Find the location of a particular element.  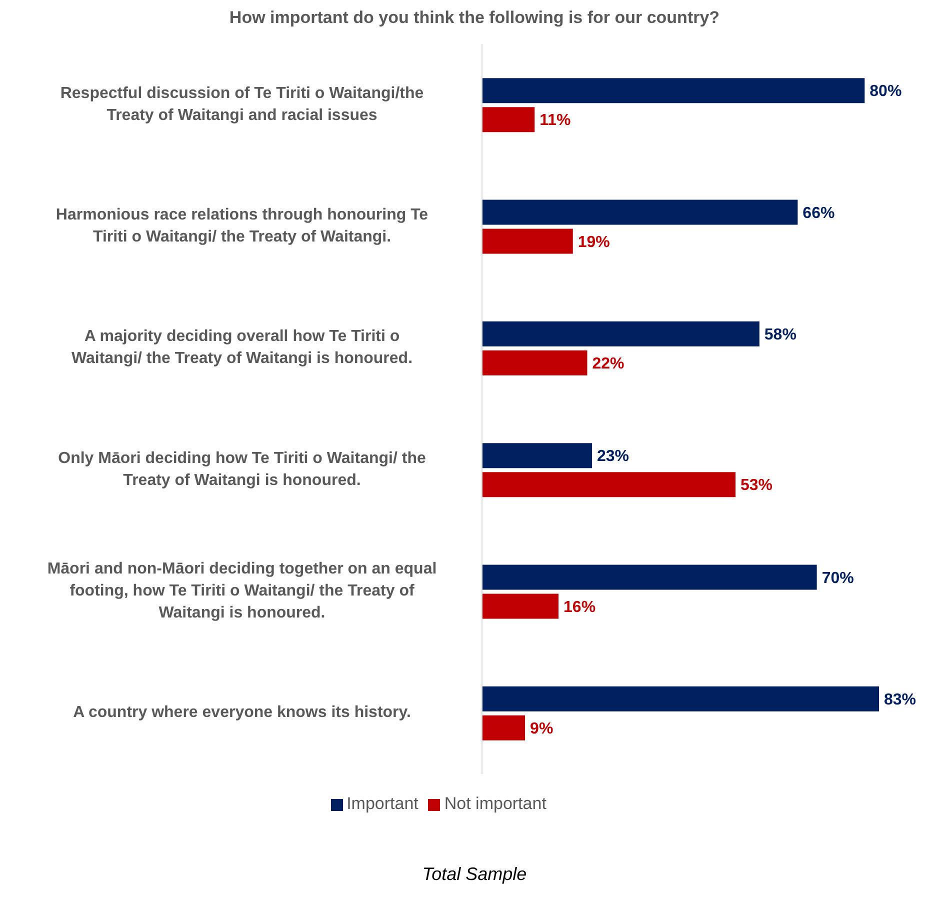

data-label: 22% is located at coordinates (608, 364).